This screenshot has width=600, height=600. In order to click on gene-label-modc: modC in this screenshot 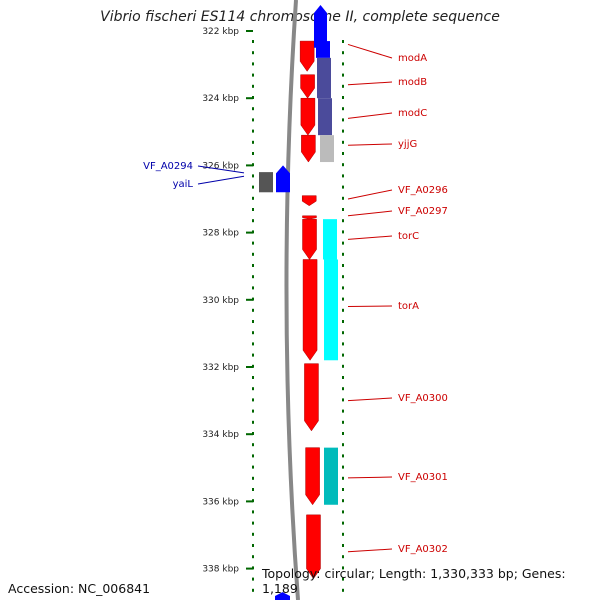, I will do `click(412, 113)`.